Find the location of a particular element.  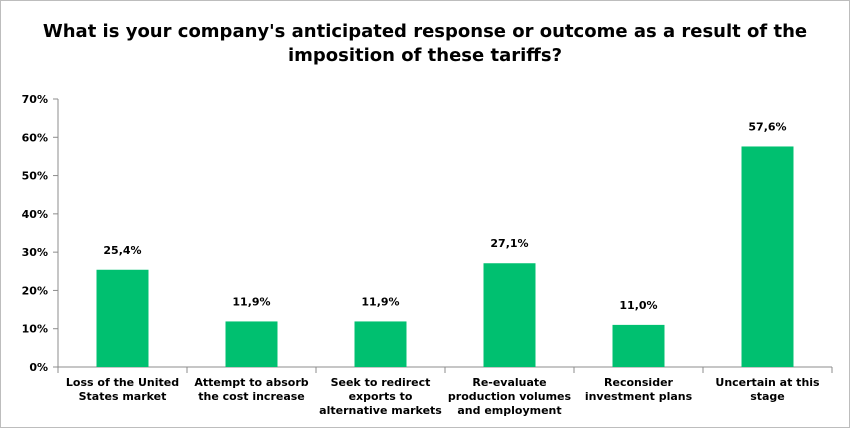

x-tick-label: the cost increase is located at coordinates (251, 396).